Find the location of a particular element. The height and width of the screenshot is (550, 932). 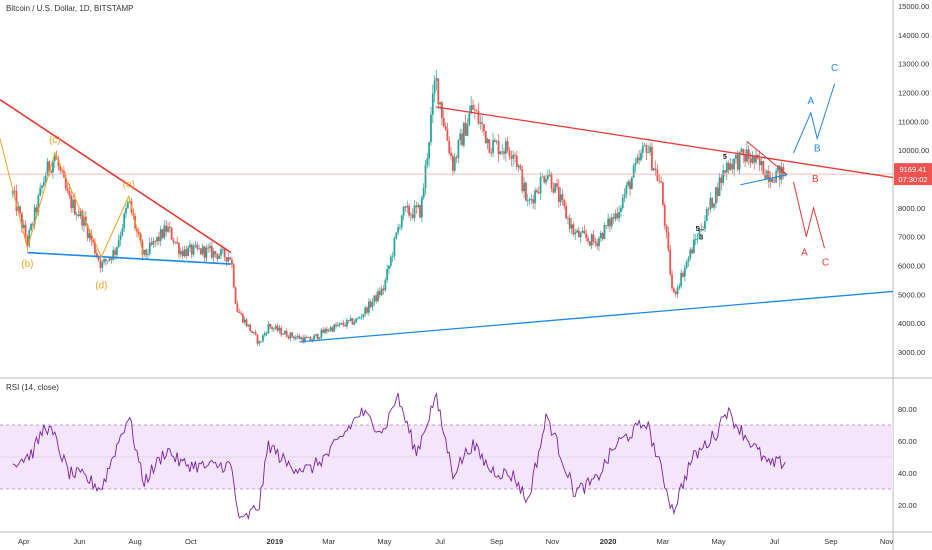

price-tick-label: 11000.00 is located at coordinates (913, 121).